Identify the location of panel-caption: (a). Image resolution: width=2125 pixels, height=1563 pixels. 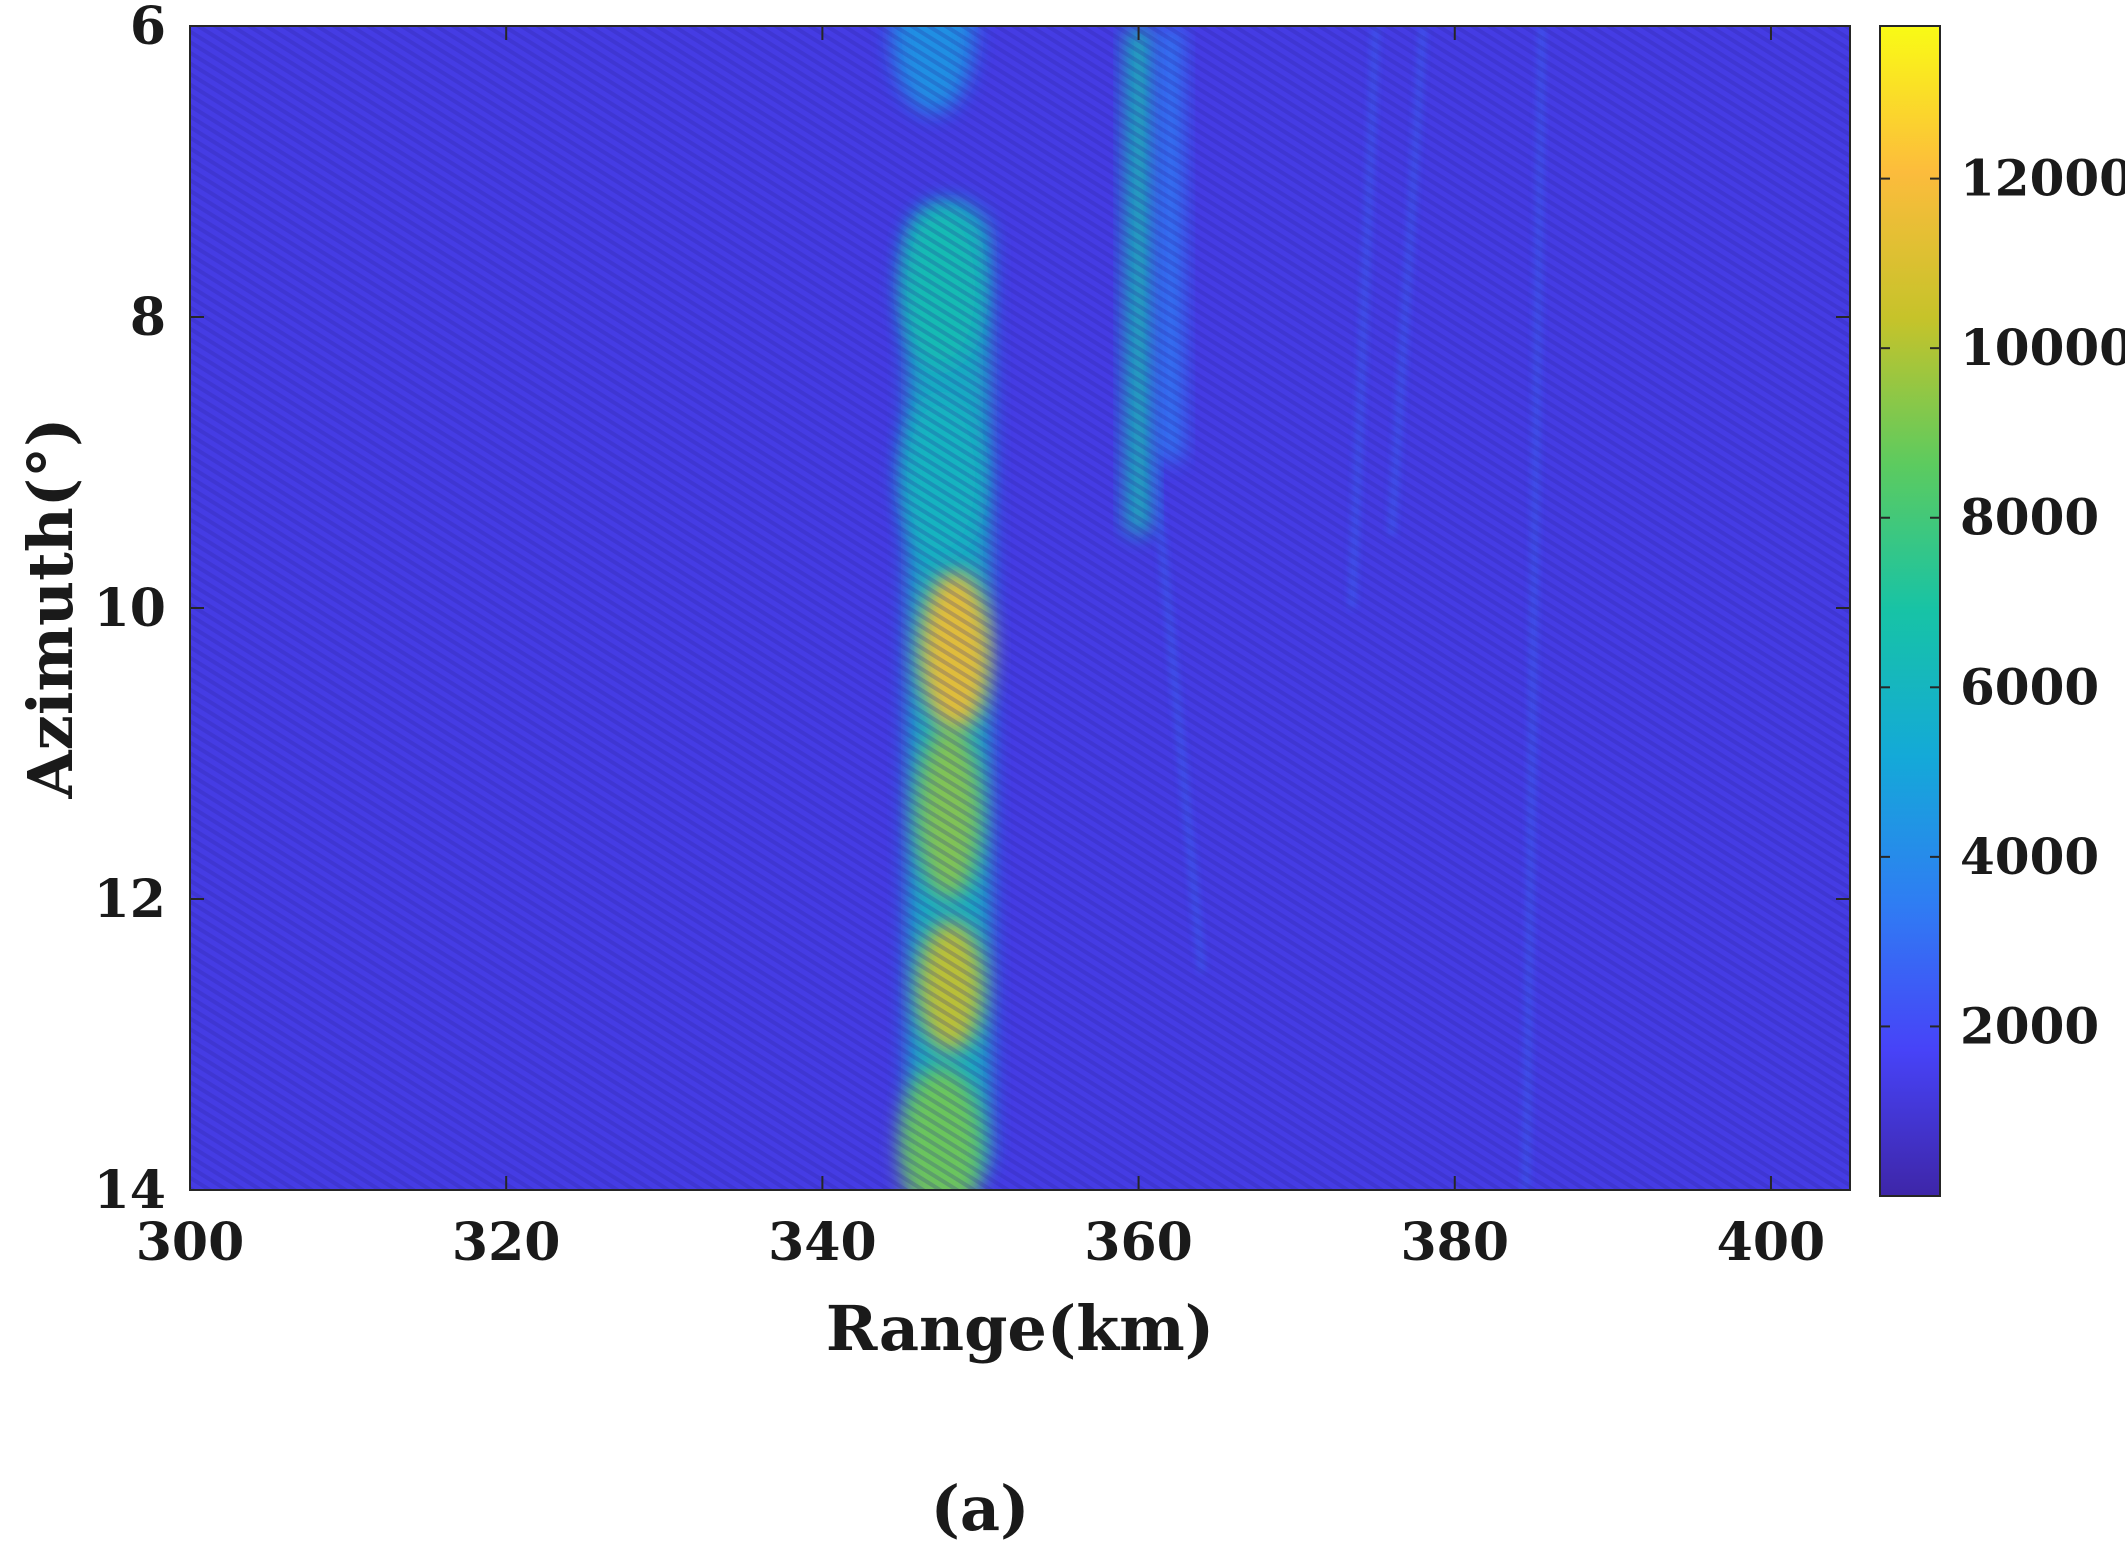
(980, 1508).